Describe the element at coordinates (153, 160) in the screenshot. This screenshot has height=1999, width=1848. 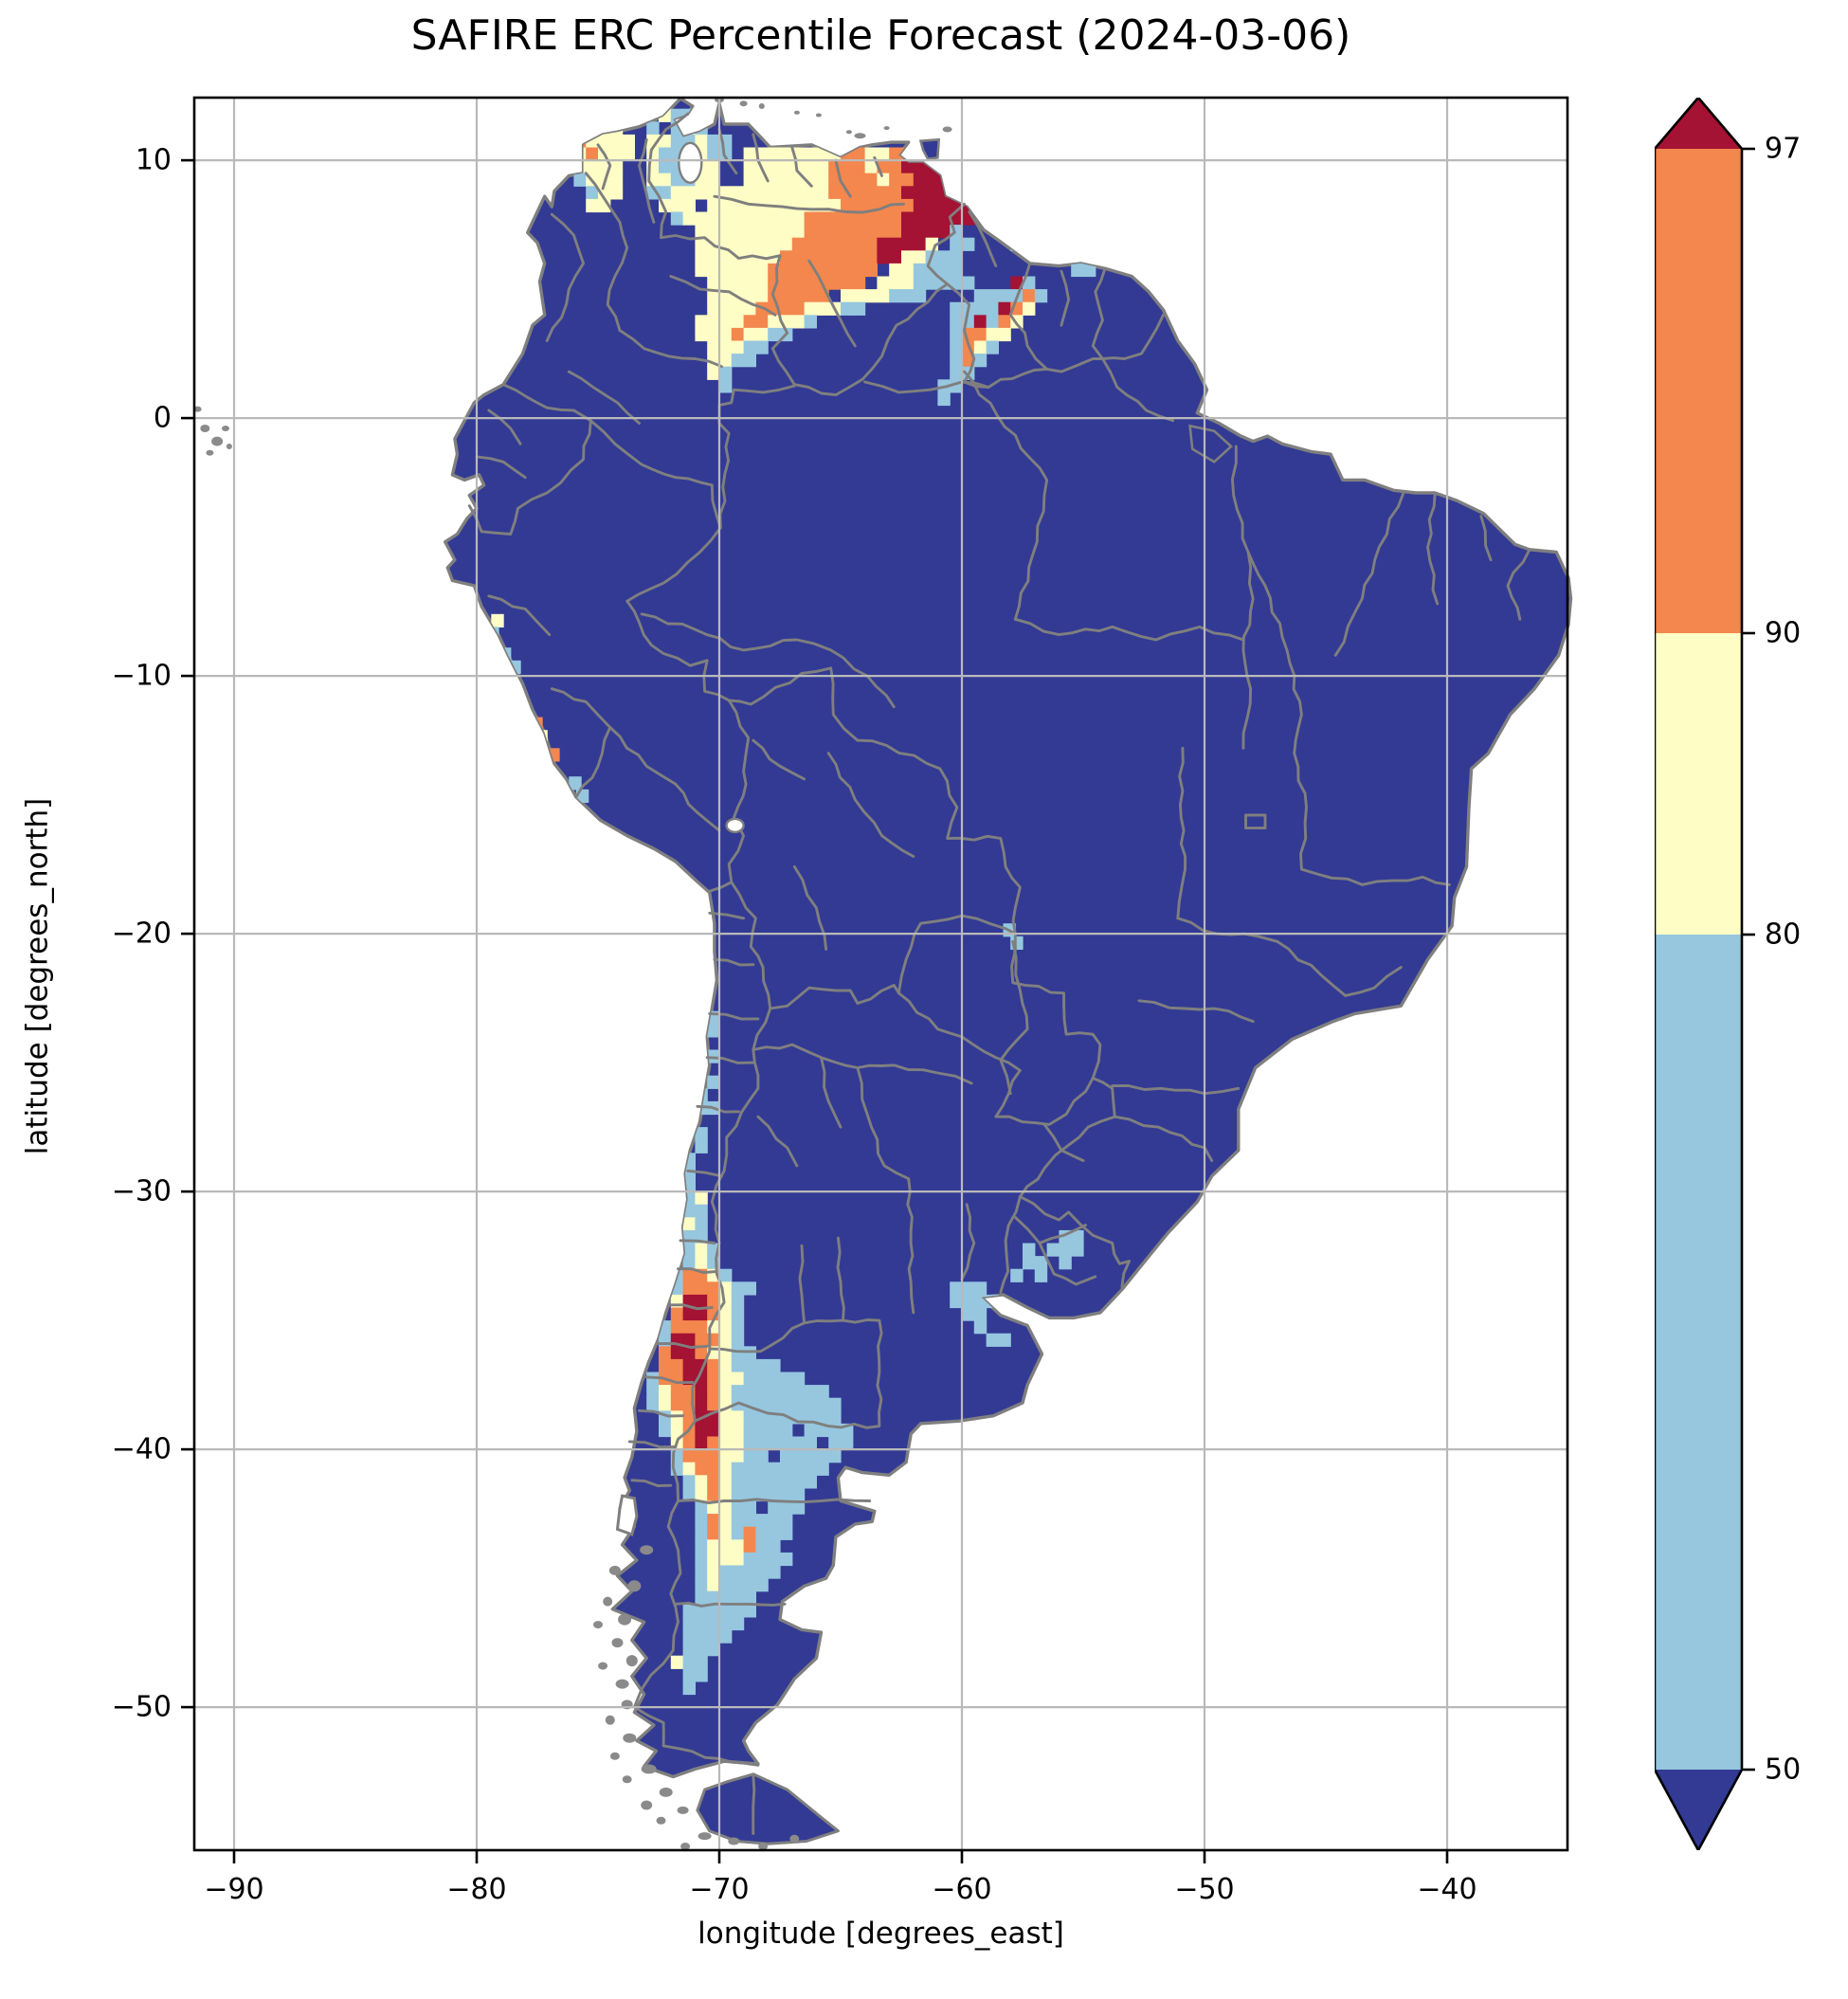
I see `y-tick-label: 10` at that location.